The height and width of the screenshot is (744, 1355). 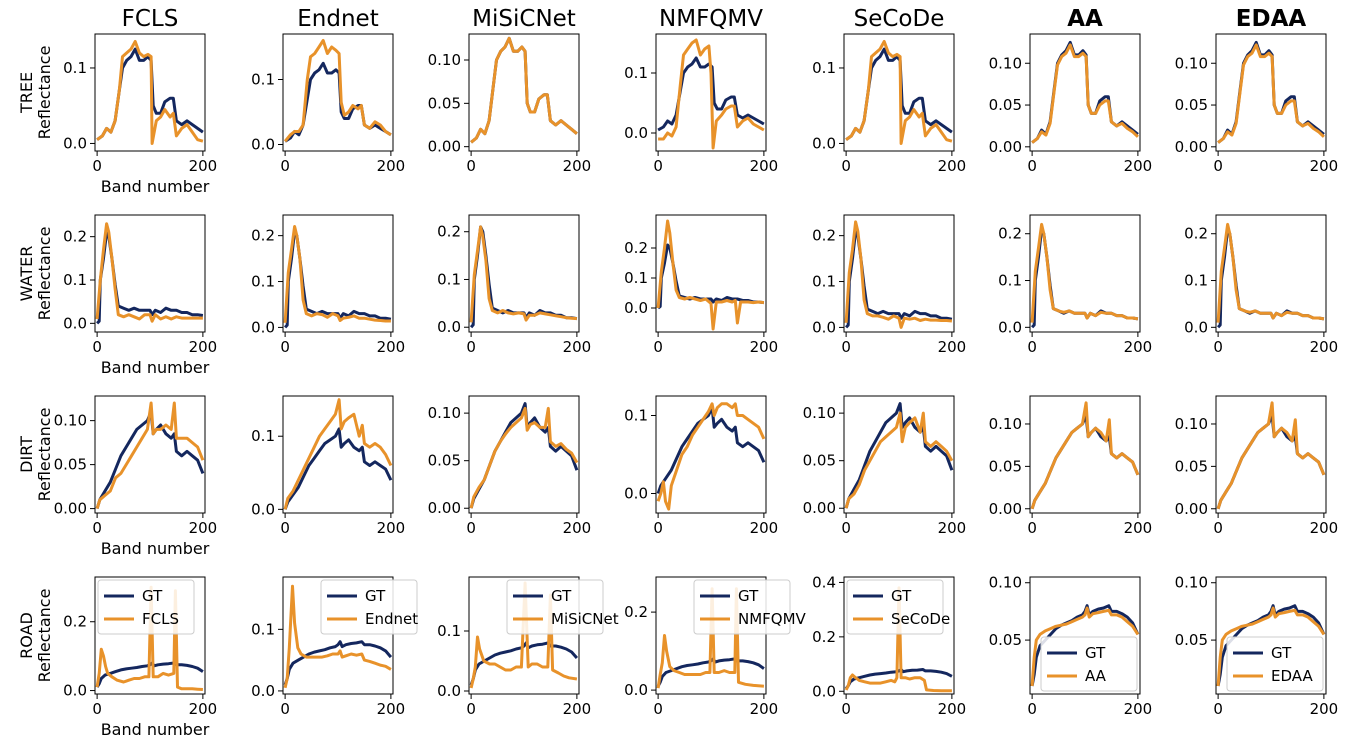 What do you see at coordinates (369, 607) in the screenshot?
I see `legend: GT Endnet` at bounding box center [369, 607].